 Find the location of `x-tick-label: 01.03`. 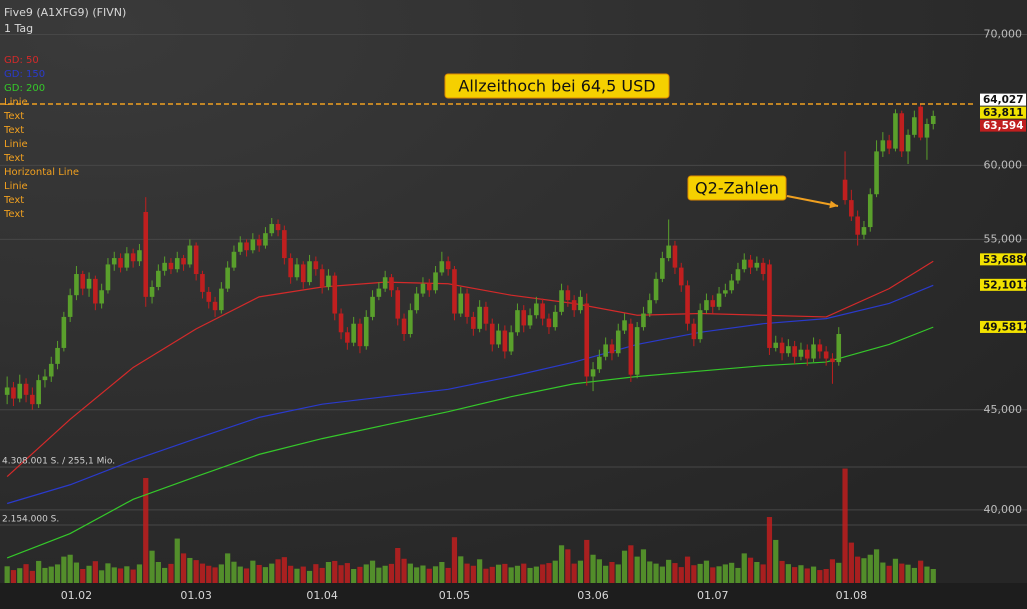

x-tick-label: 01.03 is located at coordinates (196, 595).